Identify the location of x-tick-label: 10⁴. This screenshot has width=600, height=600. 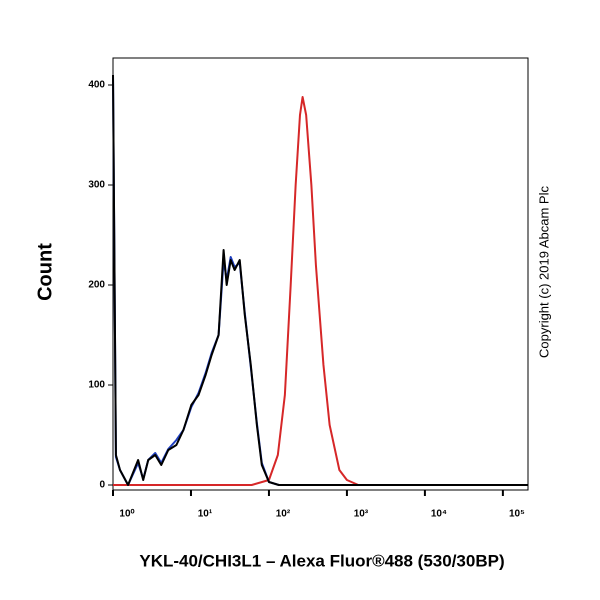
(439, 514).